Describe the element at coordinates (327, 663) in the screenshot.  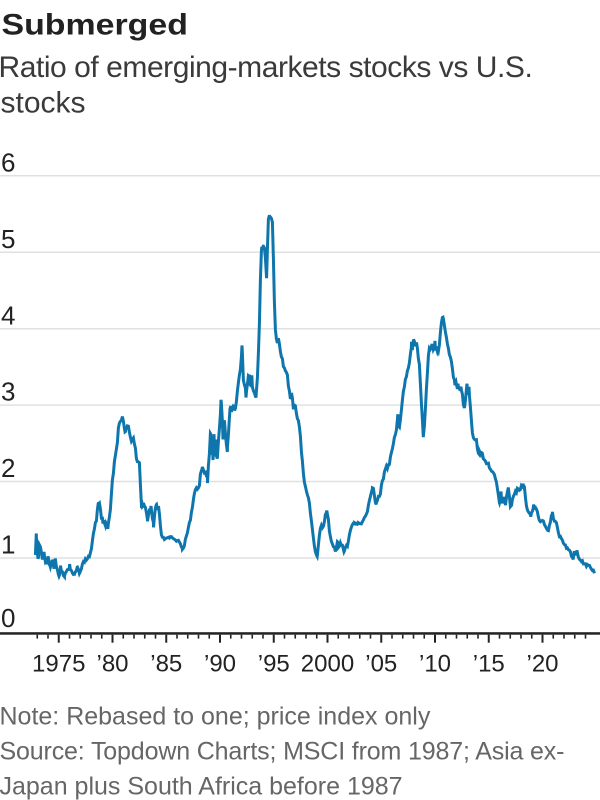
I see `svg-text: 2000` at that location.